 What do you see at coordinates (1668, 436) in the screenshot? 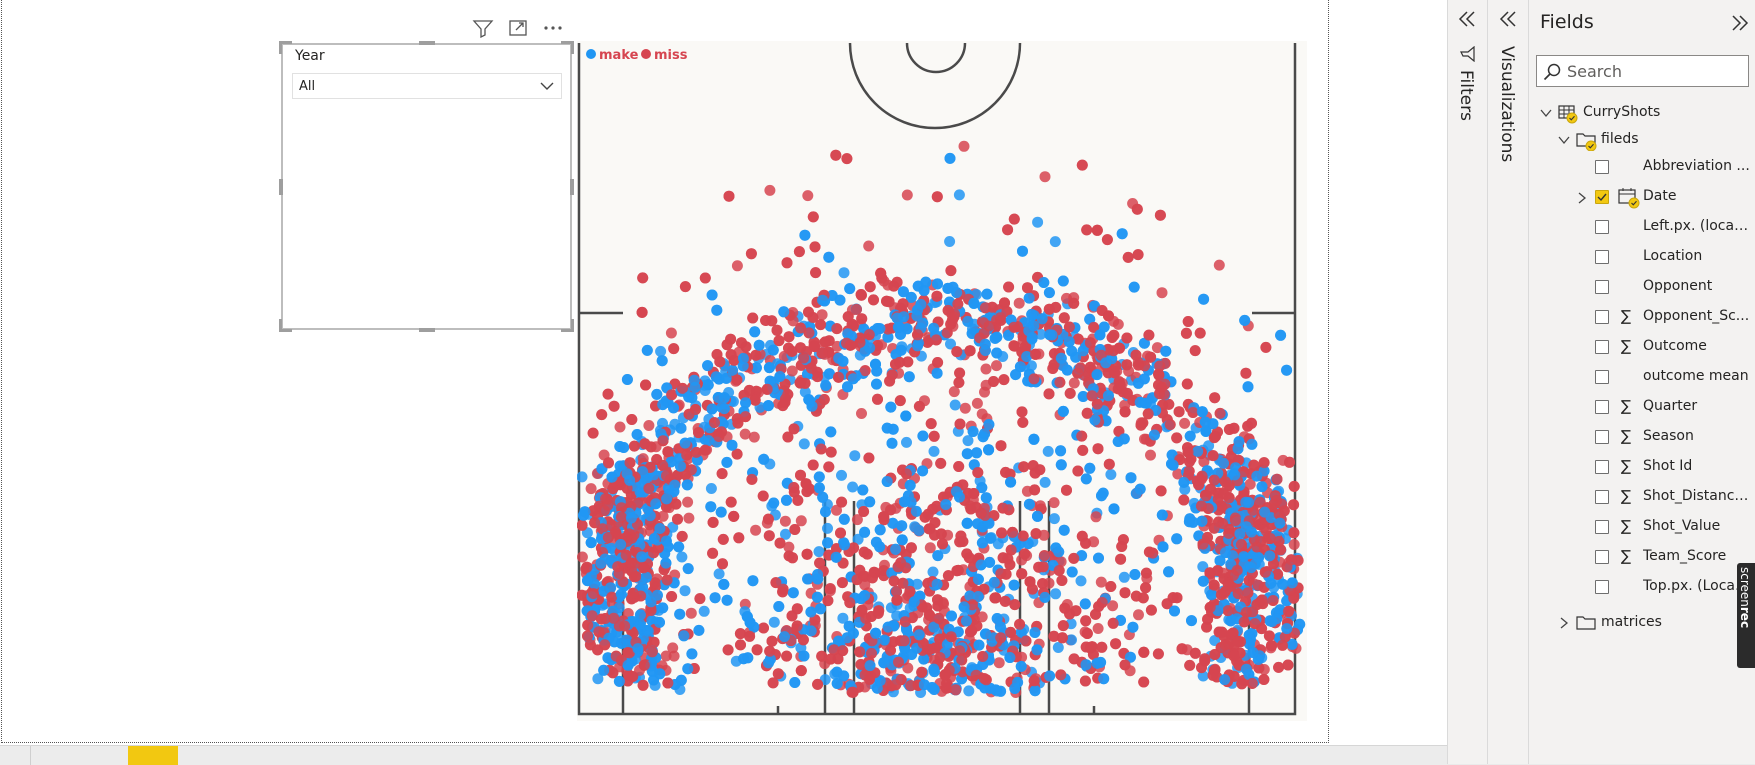
I see `field-label: Season` at bounding box center [1668, 436].